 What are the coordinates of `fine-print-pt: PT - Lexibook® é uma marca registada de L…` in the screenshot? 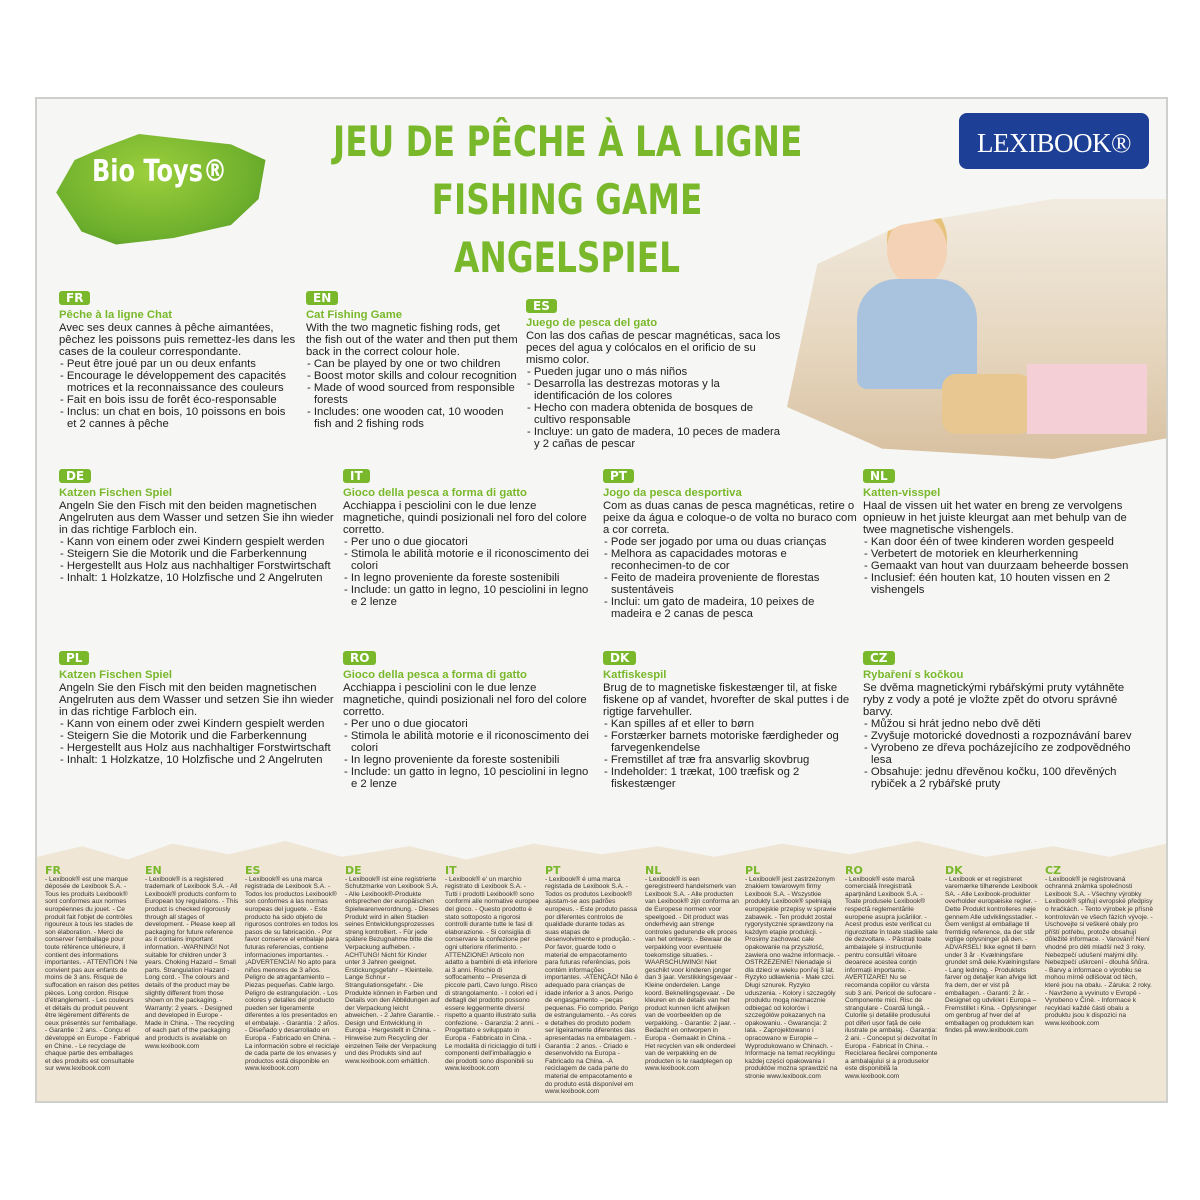 It's located at (592, 980).